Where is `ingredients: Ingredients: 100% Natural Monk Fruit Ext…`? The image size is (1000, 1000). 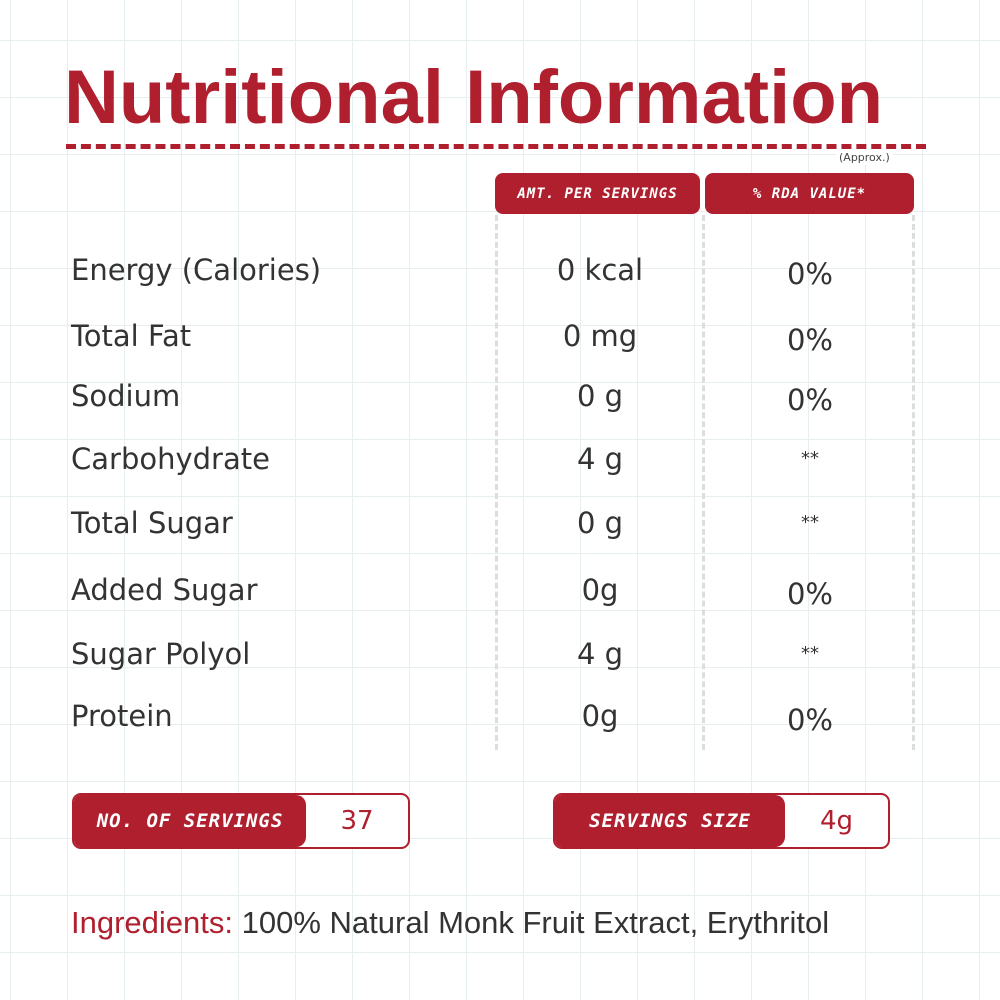 ingredients: Ingredients: 100% Natural Monk Fruit Ext… is located at coordinates (450, 923).